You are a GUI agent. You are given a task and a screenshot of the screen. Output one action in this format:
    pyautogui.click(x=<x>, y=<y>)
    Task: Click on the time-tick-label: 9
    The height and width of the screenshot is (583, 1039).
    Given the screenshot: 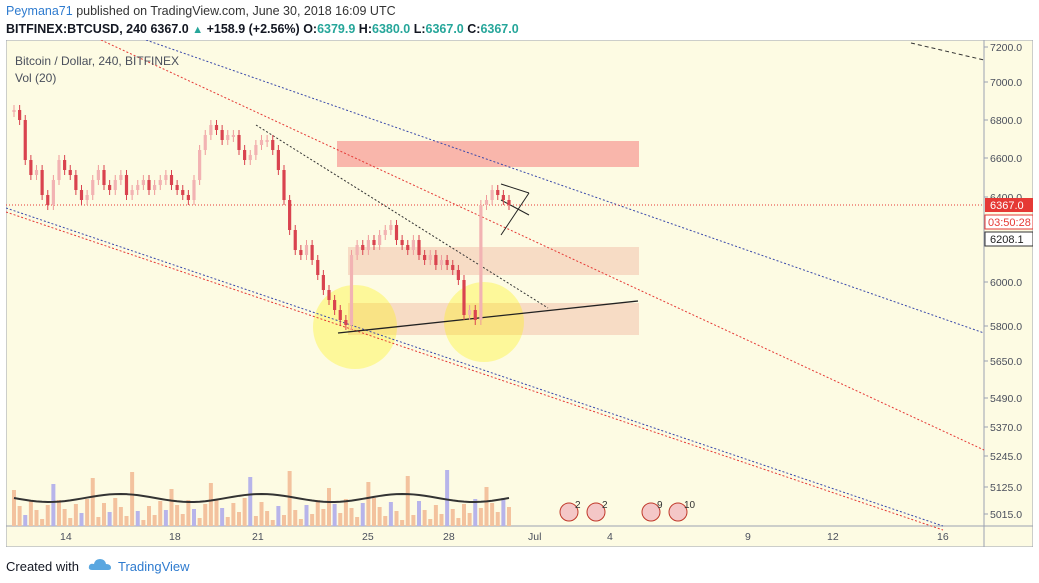 What is the action you would take?
    pyautogui.click(x=748, y=537)
    